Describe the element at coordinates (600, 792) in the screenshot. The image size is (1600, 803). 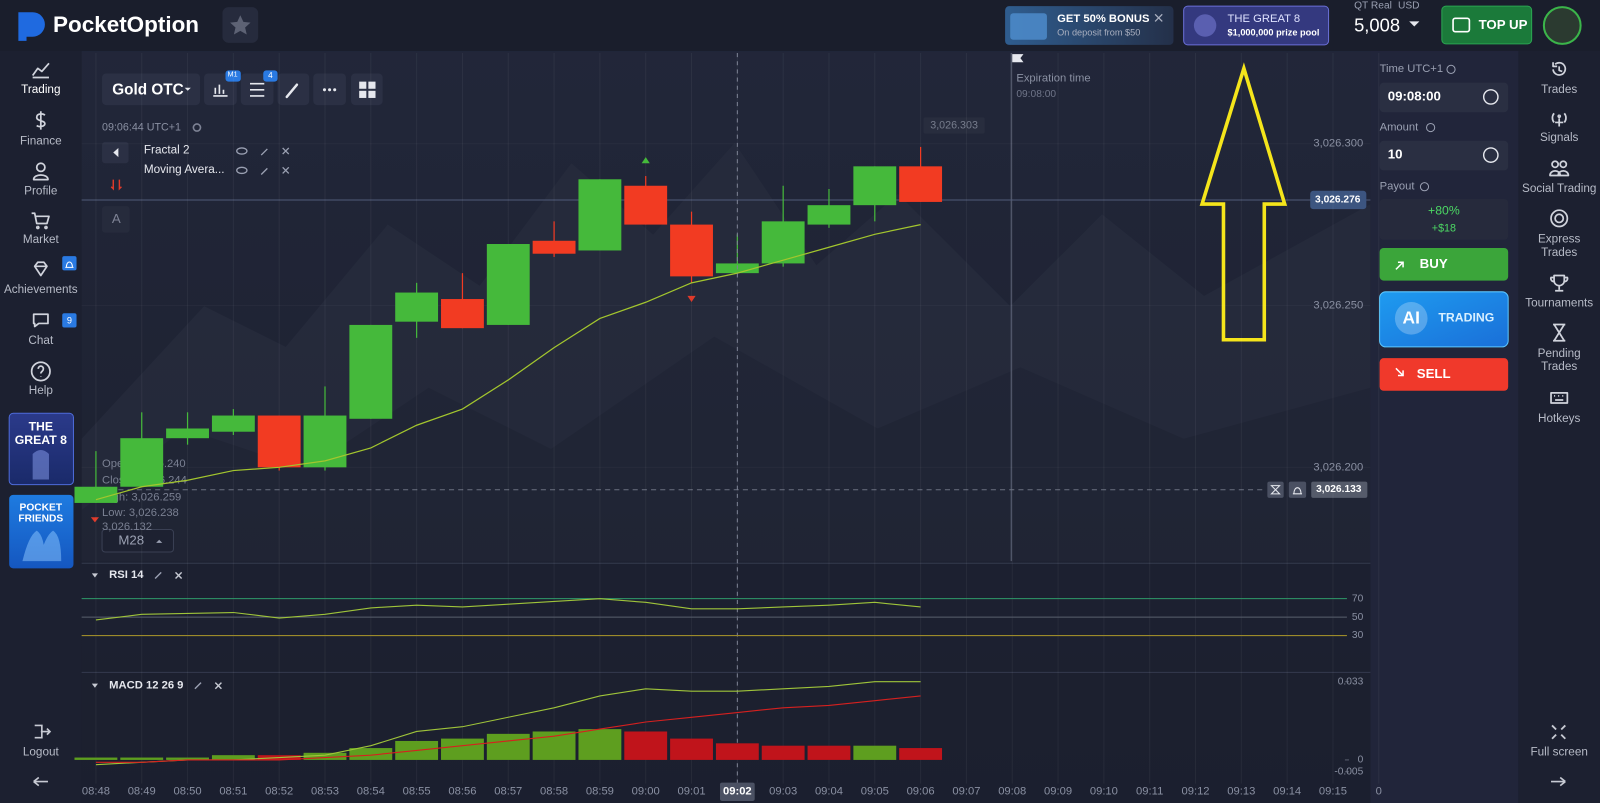
I see `time-label: 08:59` at that location.